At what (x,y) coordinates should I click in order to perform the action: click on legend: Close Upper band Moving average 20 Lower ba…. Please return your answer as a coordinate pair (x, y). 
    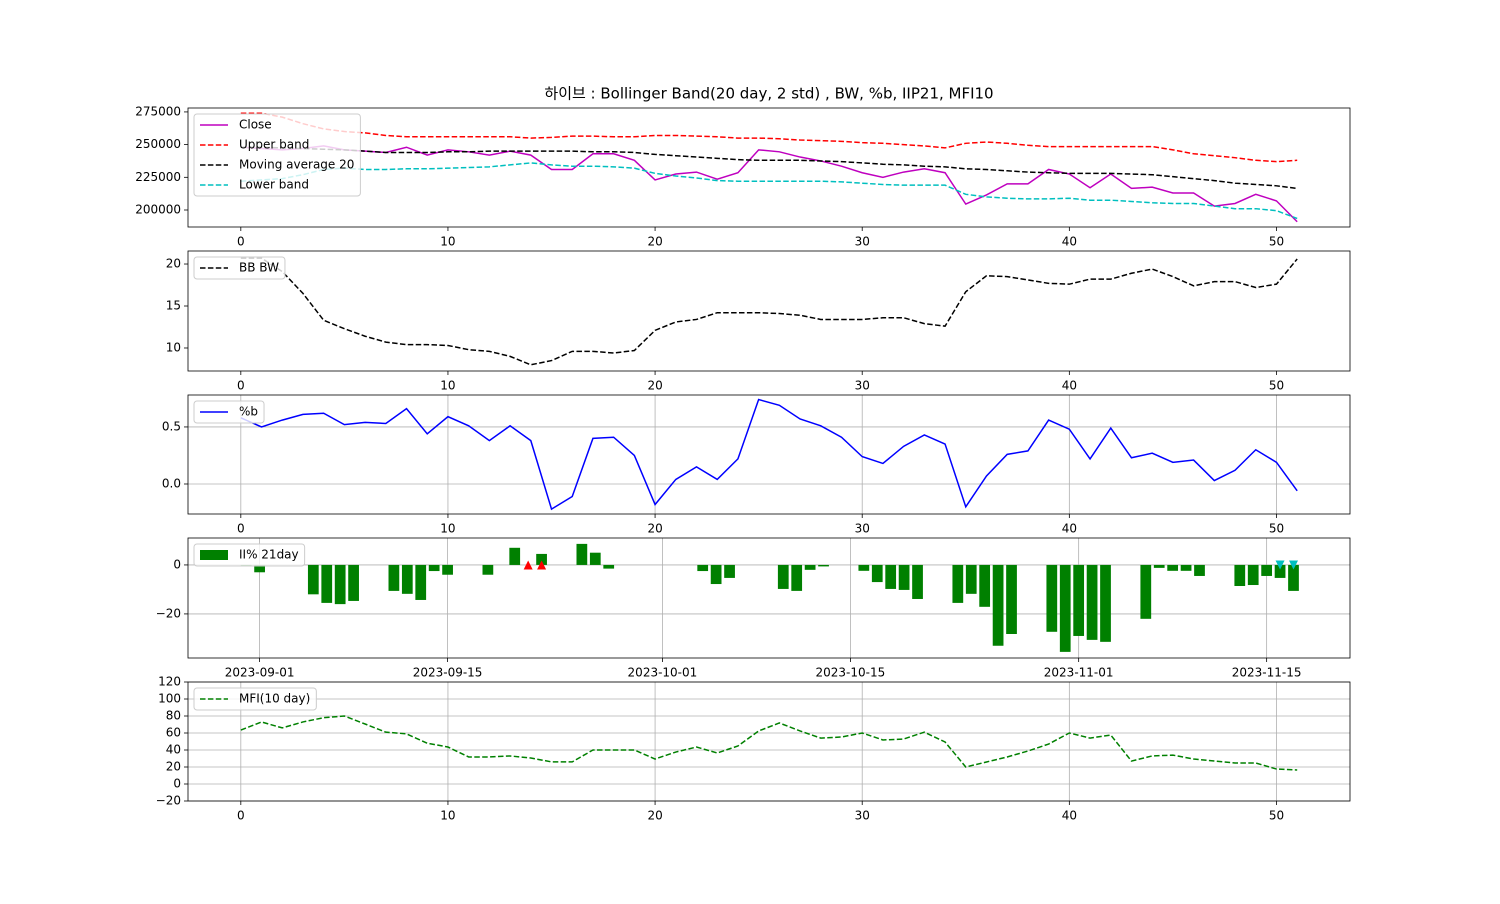
    Looking at the image, I should click on (277, 155).